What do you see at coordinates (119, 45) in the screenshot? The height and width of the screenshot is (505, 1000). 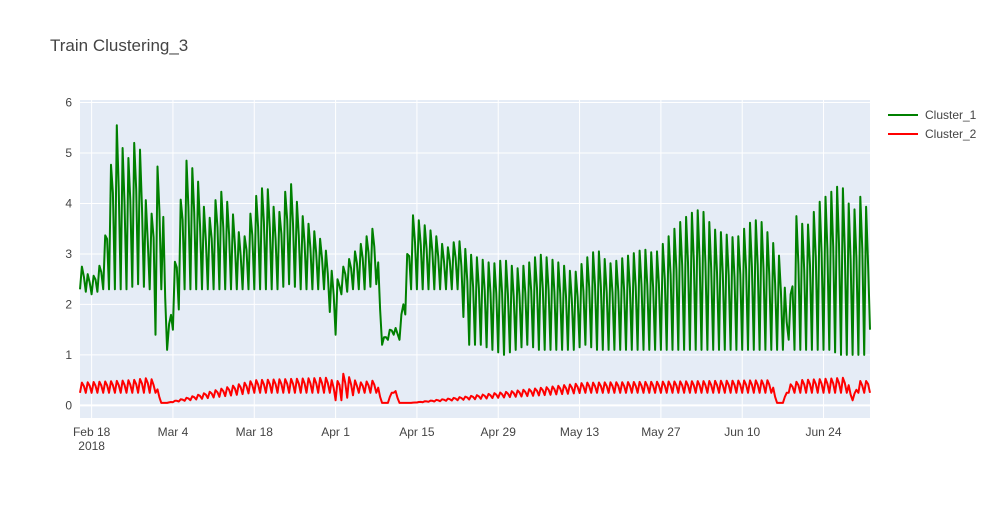 I see `chart-title: Train Clustering_3` at bounding box center [119, 45].